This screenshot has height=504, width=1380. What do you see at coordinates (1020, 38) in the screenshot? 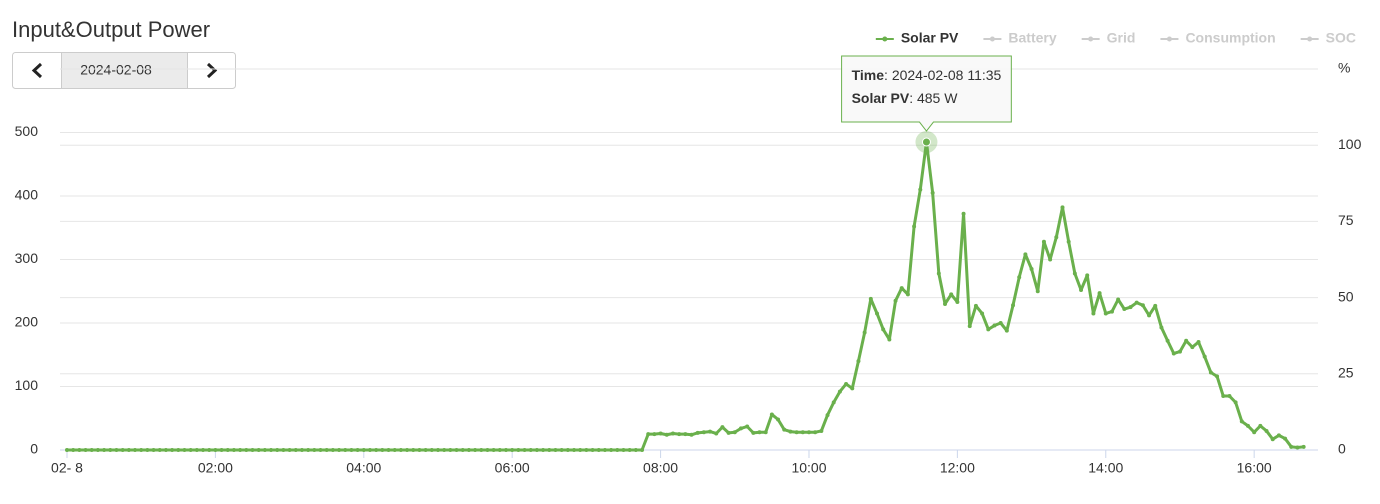
I see `legend-item: Battery` at bounding box center [1020, 38].